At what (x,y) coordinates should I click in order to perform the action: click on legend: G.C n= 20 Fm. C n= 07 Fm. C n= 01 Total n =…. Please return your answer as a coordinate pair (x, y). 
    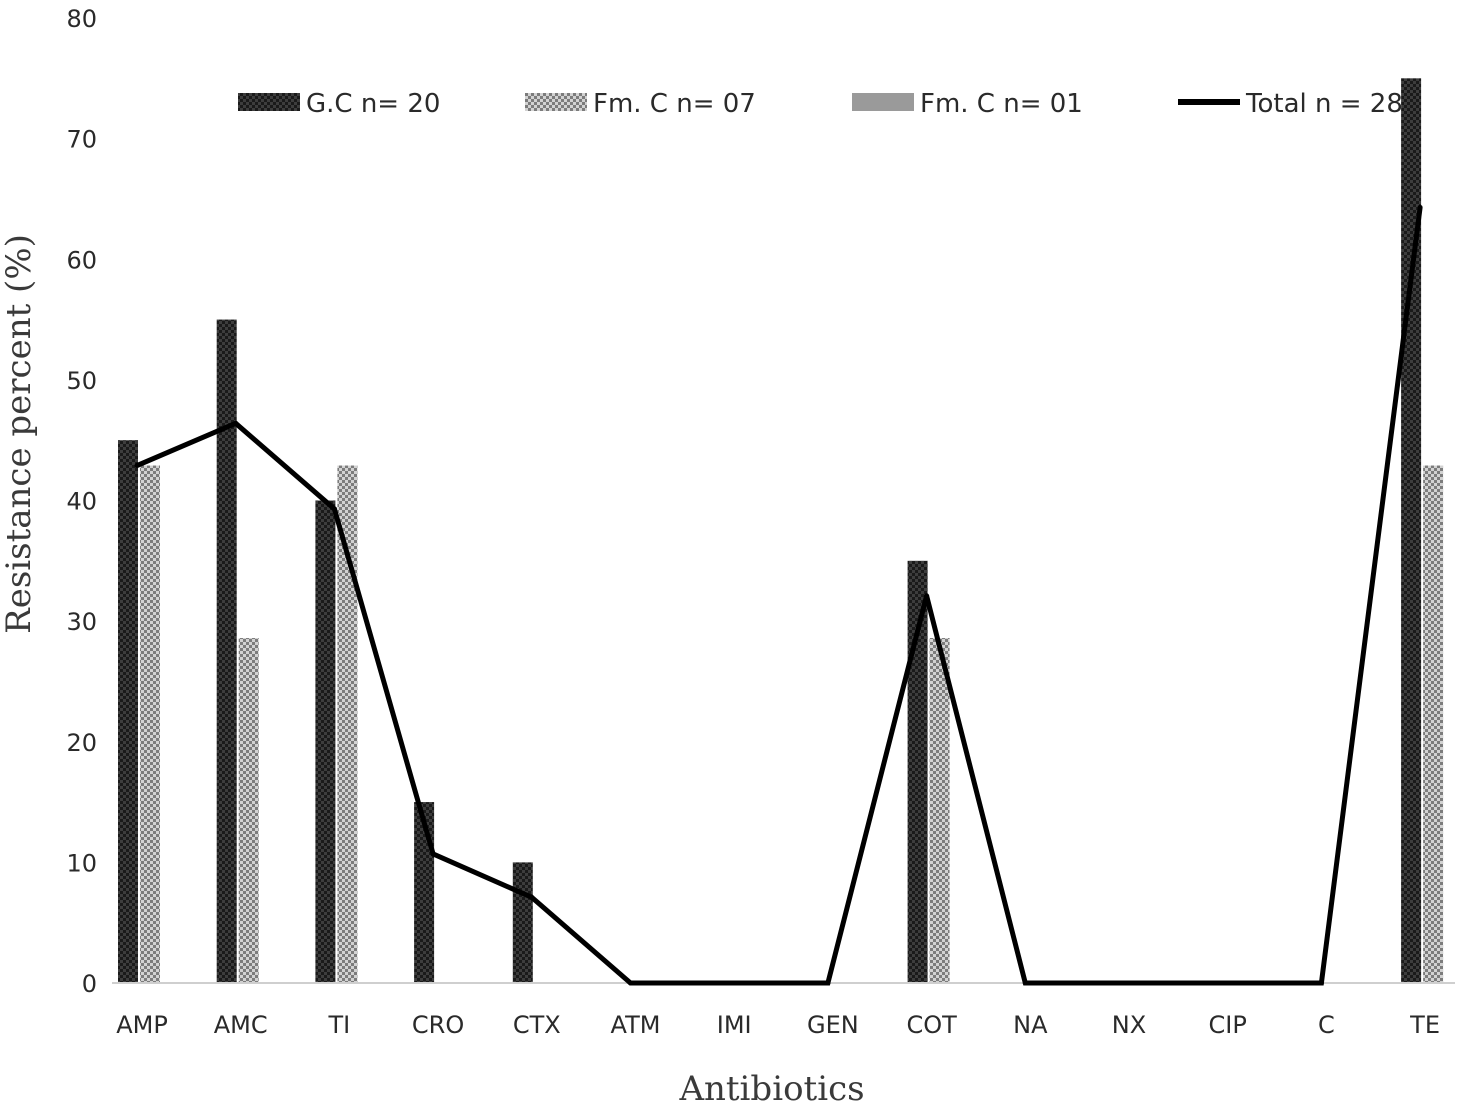
    Looking at the image, I should click on (820, 104).